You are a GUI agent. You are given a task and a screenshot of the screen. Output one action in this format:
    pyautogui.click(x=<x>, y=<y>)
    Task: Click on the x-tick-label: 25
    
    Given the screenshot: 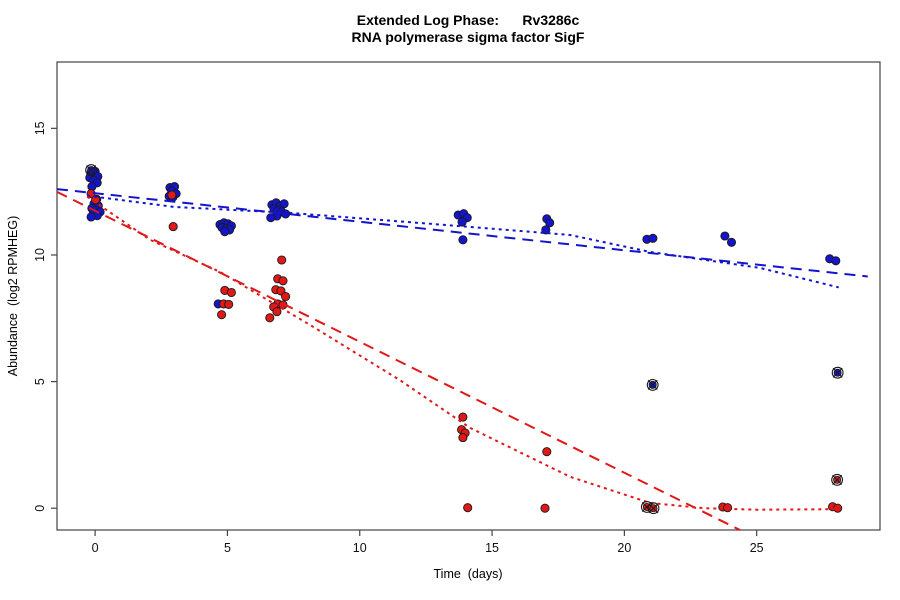 What is the action you would take?
    pyautogui.click(x=757, y=548)
    